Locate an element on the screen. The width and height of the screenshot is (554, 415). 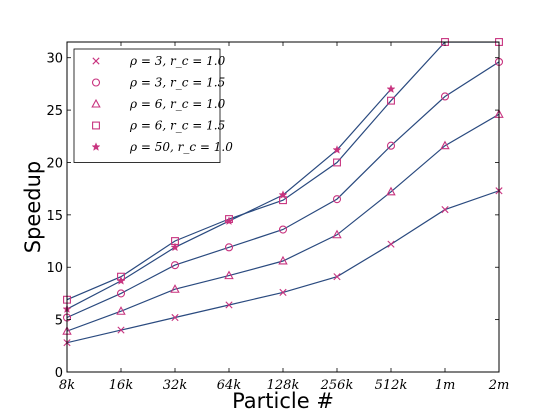
legend-label-5: ρ = 50, r_c = 1.0 is located at coordinates (181, 147).